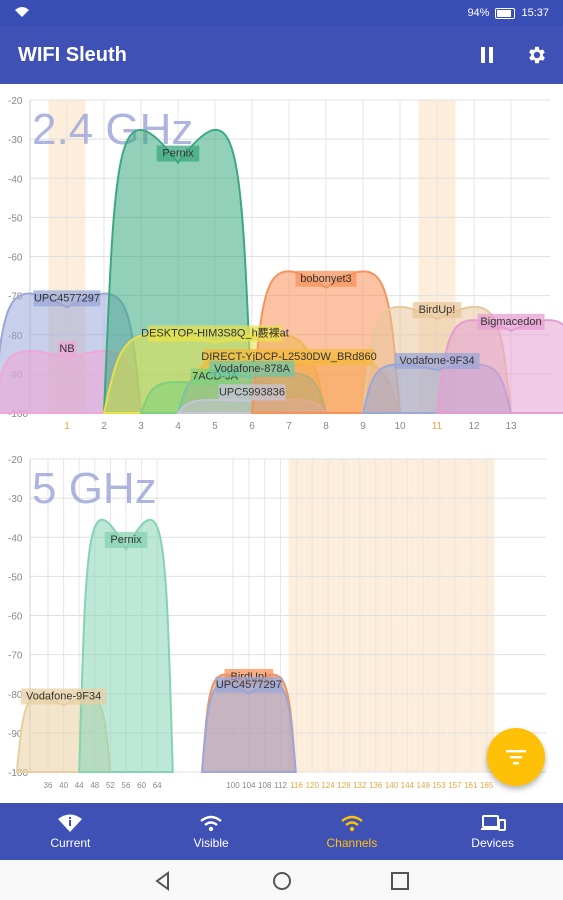  What do you see at coordinates (15, 218) in the screenshot?
I see `y-tick-label: -50` at bounding box center [15, 218].